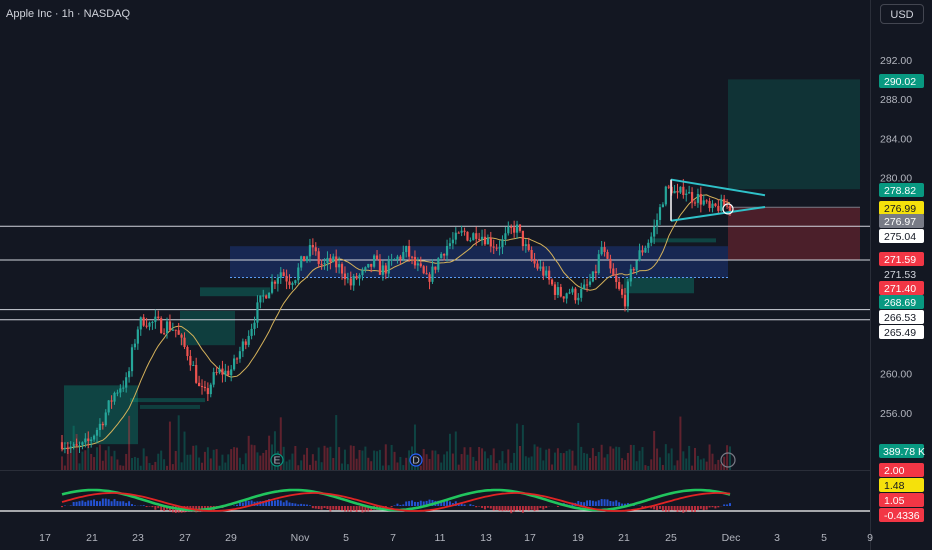  I want to click on osc-tag-label: 1.48, so click(894, 486).